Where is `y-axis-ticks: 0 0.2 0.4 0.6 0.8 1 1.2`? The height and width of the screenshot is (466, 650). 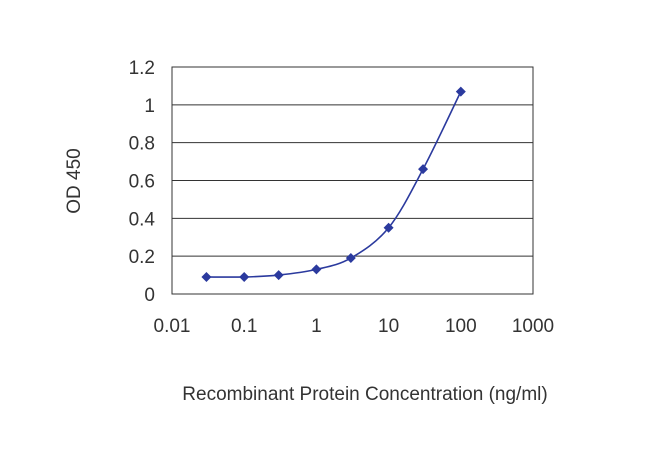 y-axis-ticks: 0 0.2 0.4 0.6 0.8 1 1.2 is located at coordinates (142, 182).